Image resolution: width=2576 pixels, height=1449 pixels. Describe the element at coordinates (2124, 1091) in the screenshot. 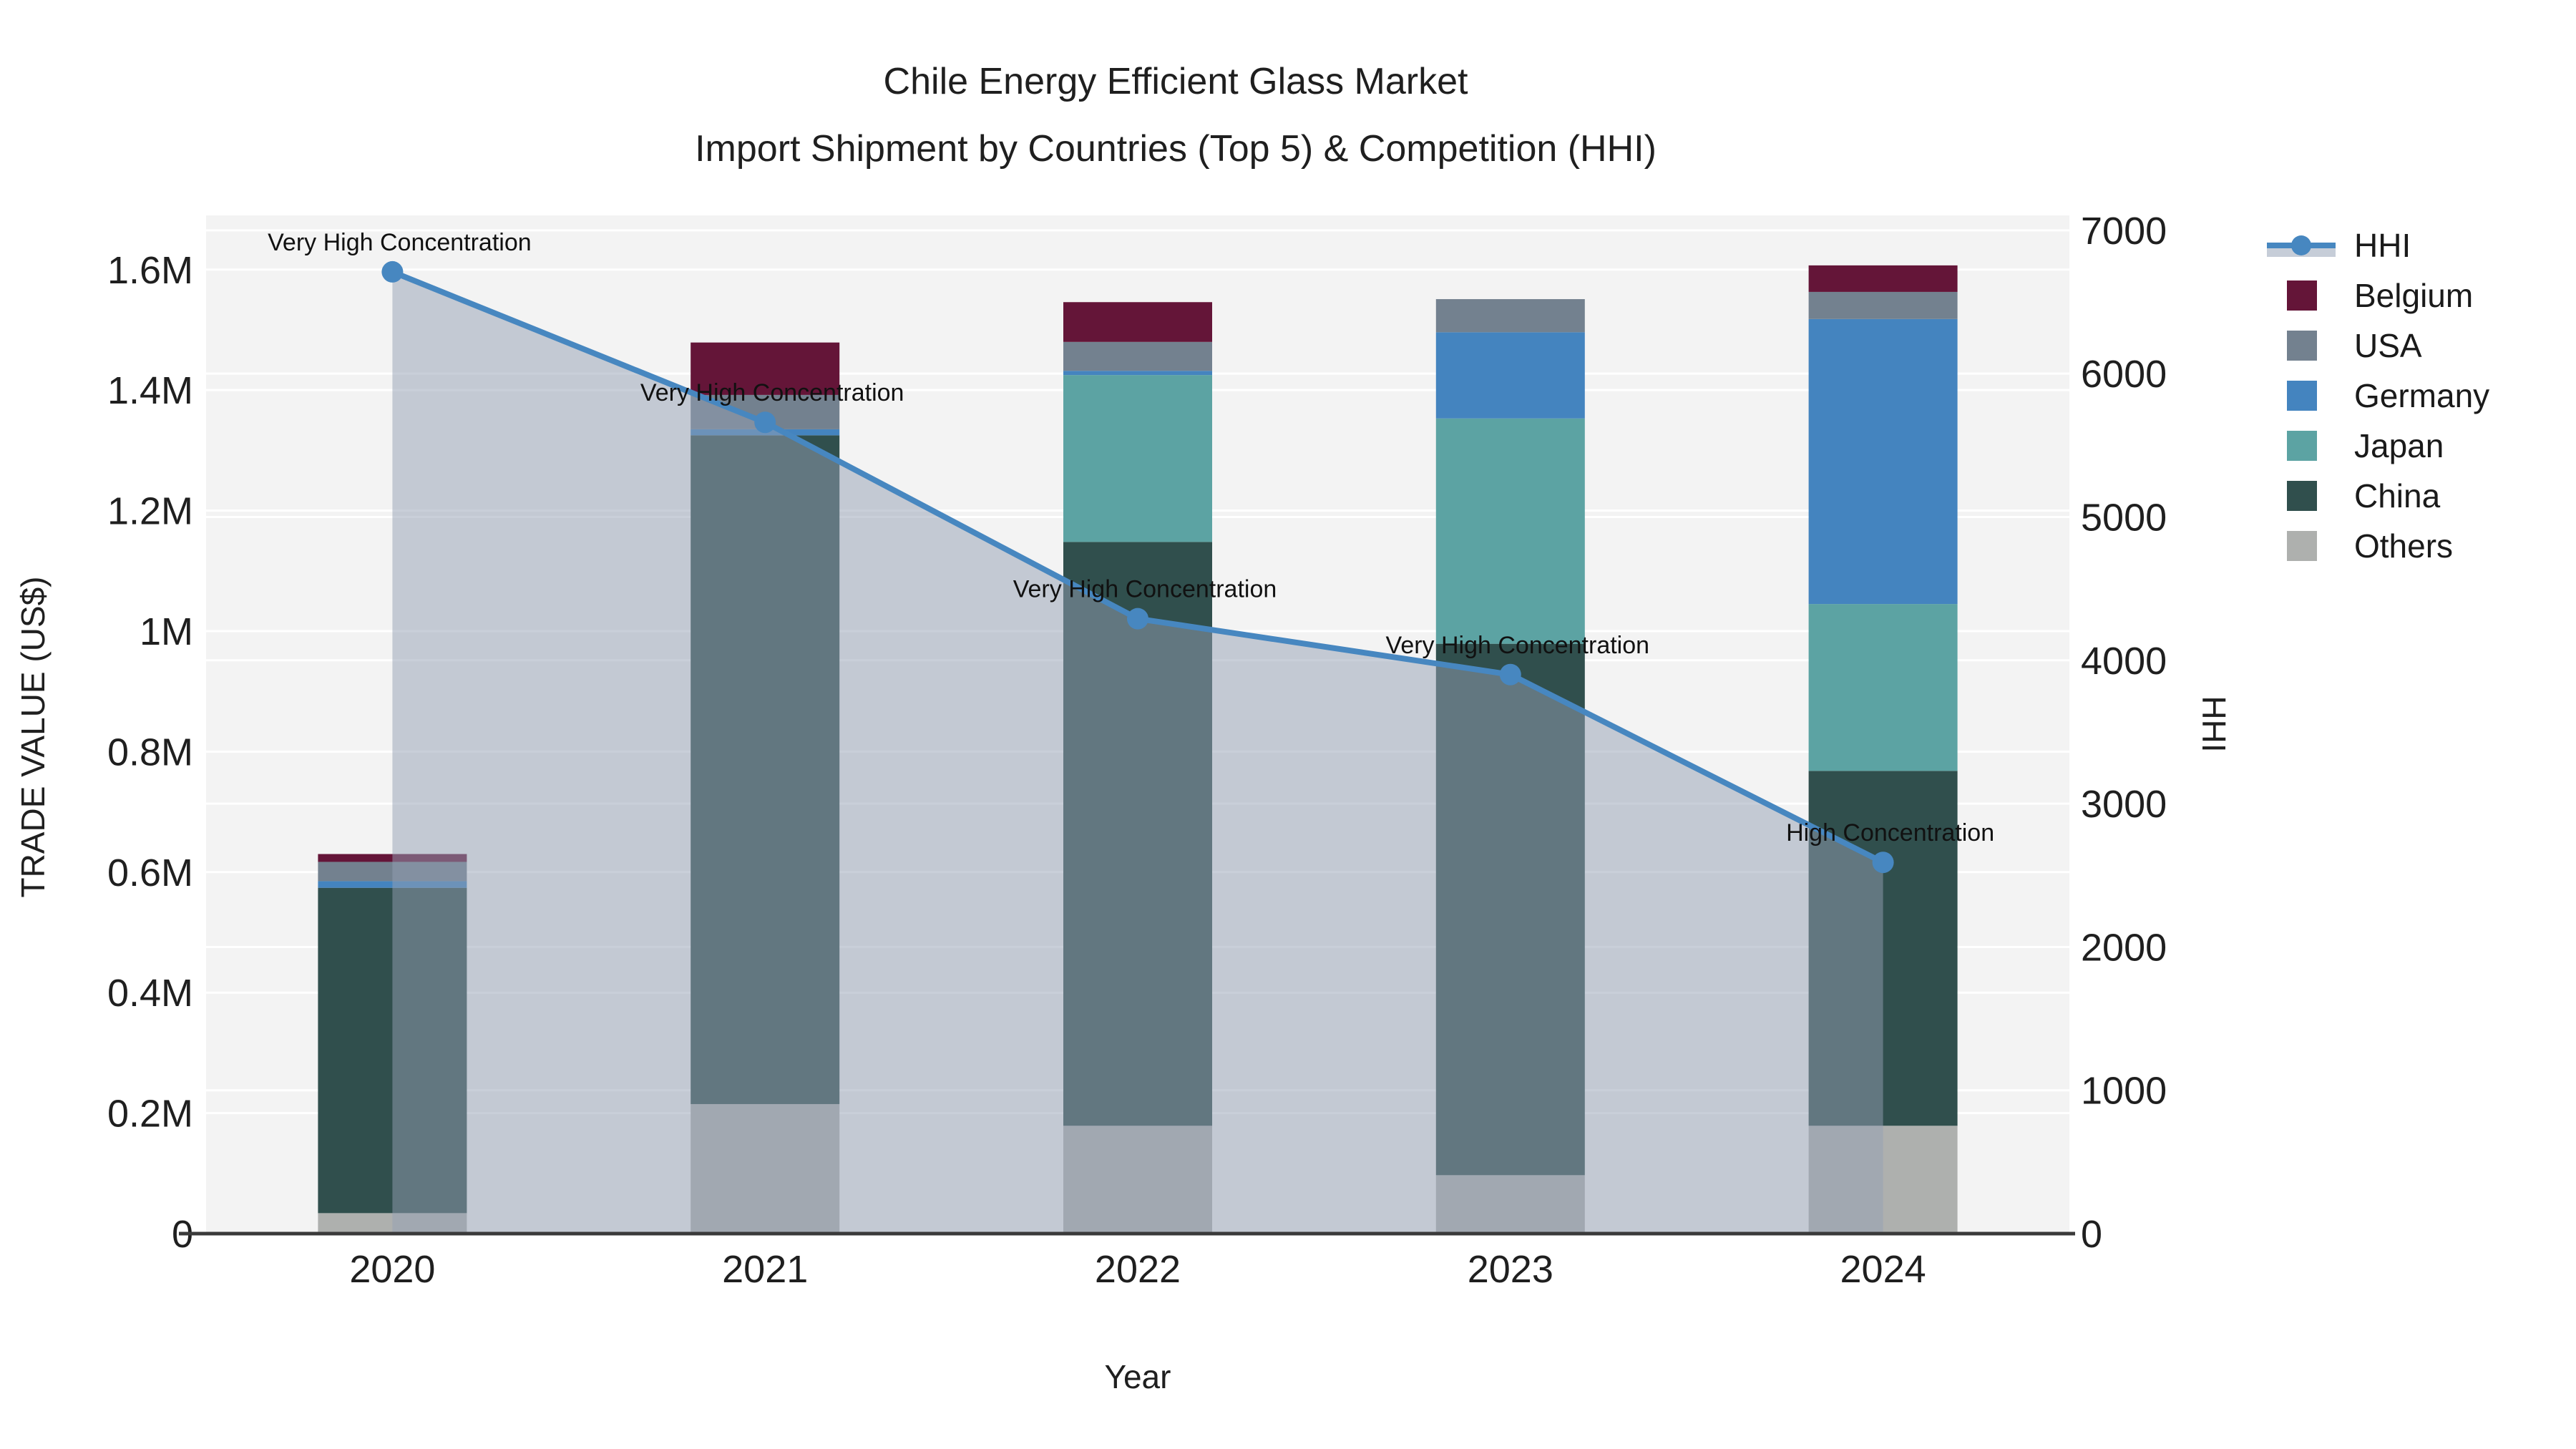

I see `y-right-tick-1000: 1000` at that location.